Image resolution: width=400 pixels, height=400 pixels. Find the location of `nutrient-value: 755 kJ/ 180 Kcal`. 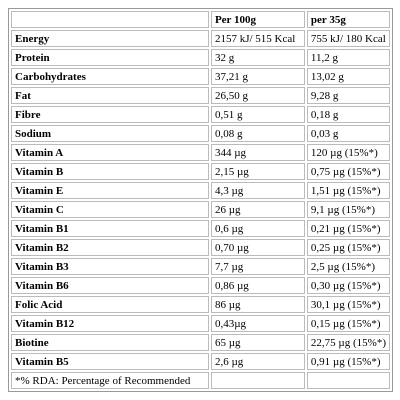

nutrient-value: 755 kJ/ 180 Kcal is located at coordinates (348, 38).